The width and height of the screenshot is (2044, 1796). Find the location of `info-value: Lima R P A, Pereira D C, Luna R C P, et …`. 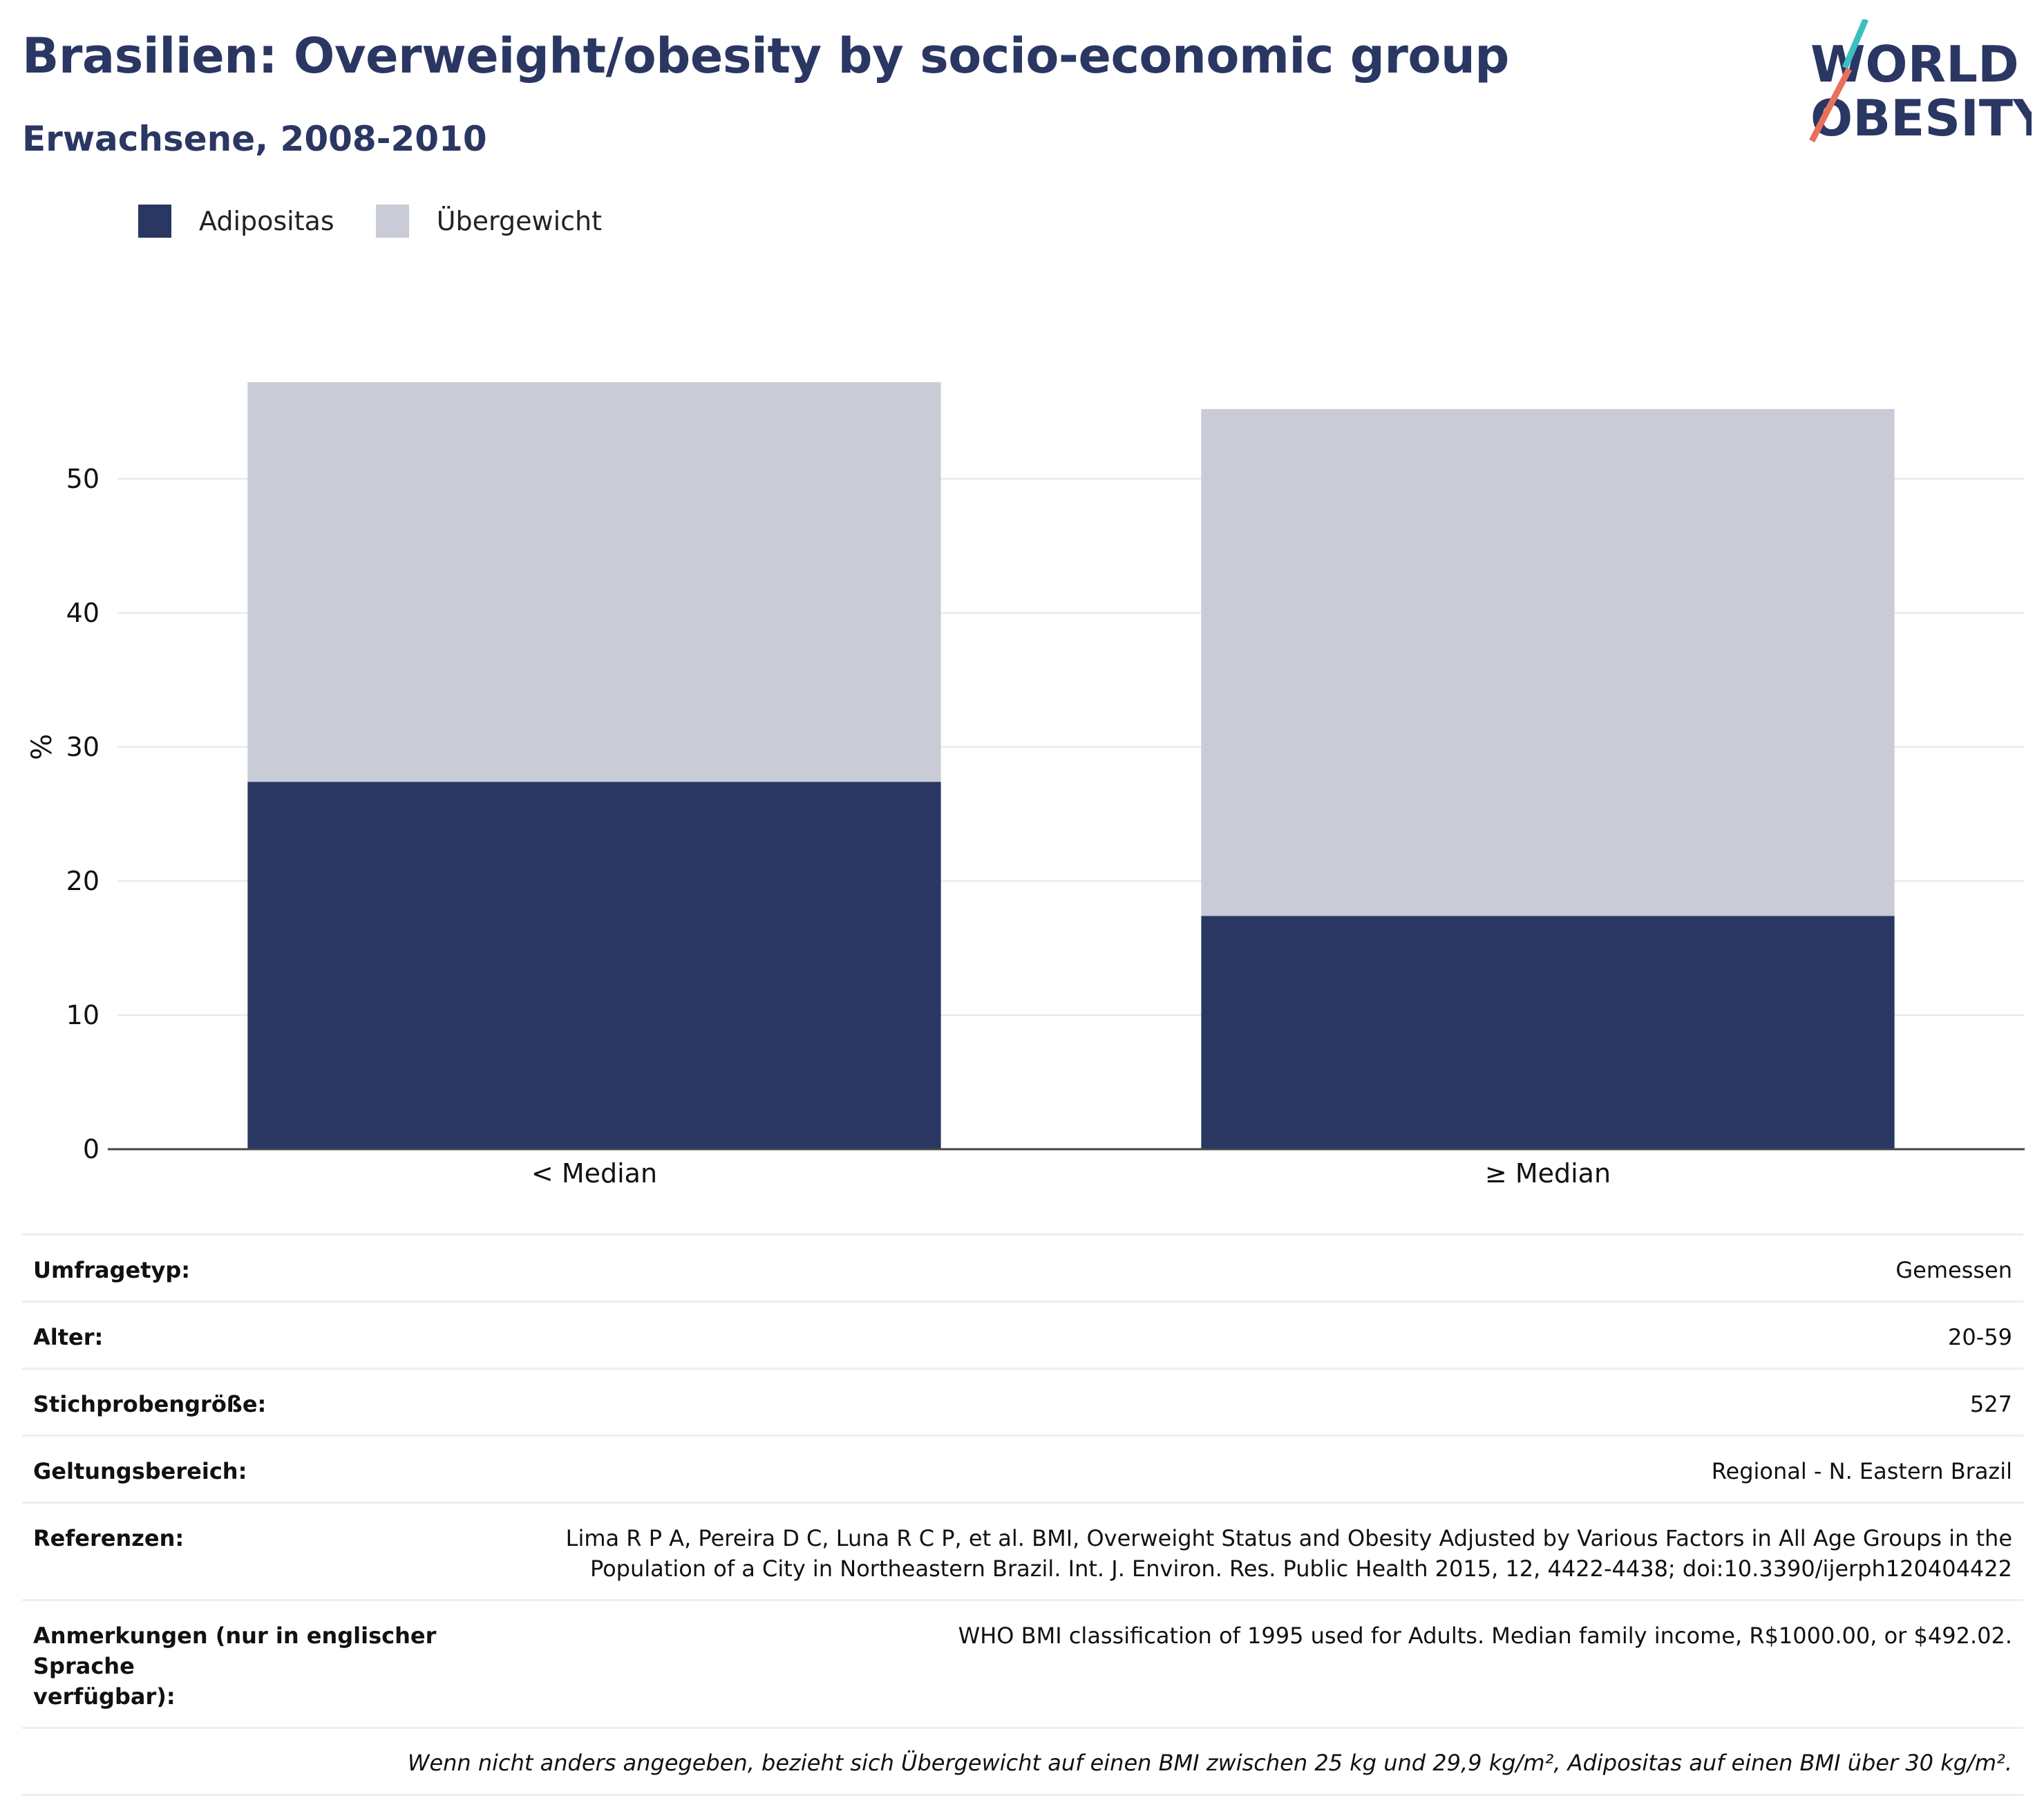

info-value: Lima R P A, Pereira D C, Luna R C P, et … is located at coordinates (1289, 1553).